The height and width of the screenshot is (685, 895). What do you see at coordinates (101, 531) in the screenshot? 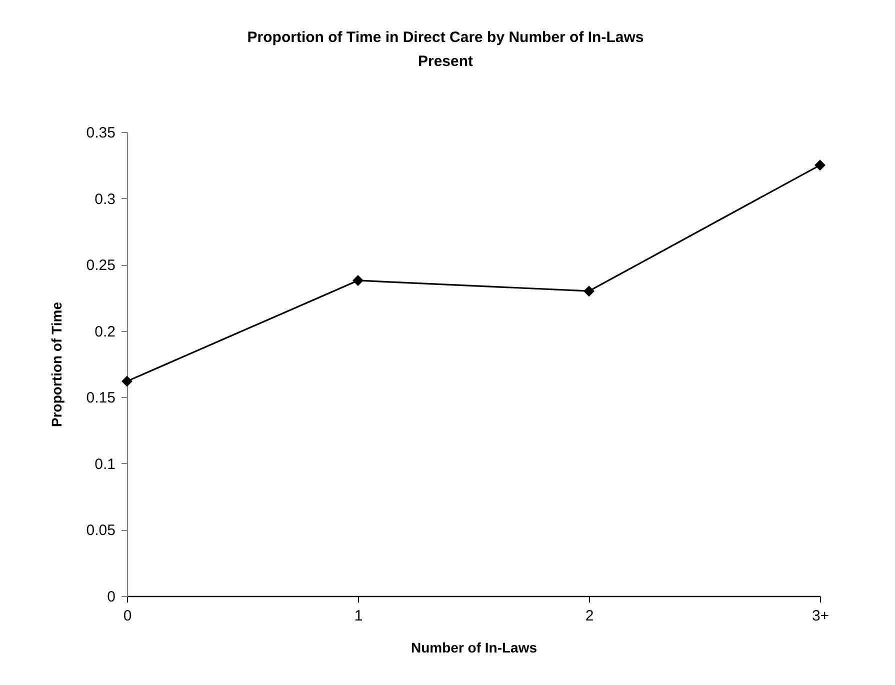
I see `y-tick-label: 0.05` at bounding box center [101, 531].